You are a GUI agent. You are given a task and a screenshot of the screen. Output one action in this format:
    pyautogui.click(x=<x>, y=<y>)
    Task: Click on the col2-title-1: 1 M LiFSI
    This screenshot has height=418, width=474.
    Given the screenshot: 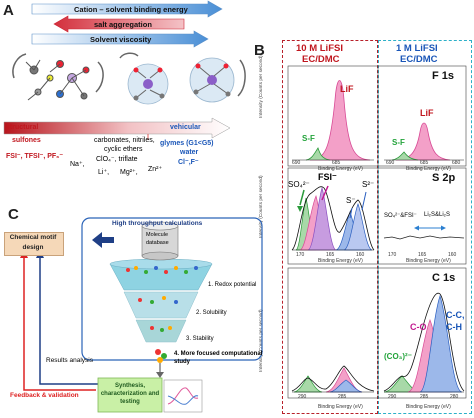 What is the action you would take?
    pyautogui.click(x=417, y=48)
    